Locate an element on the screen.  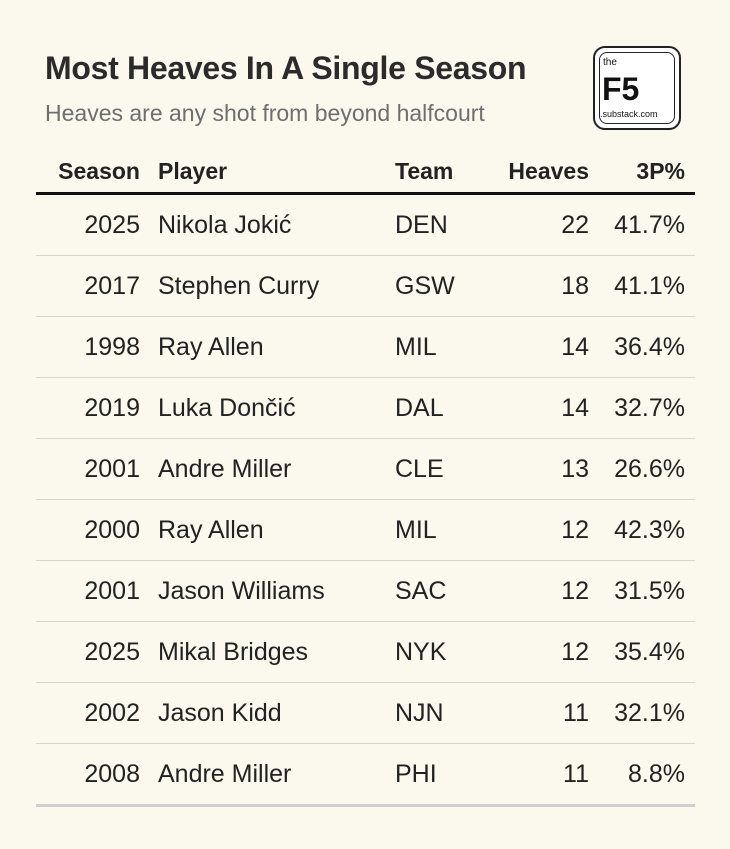
cell-season: 2008 is located at coordinates (97, 775).